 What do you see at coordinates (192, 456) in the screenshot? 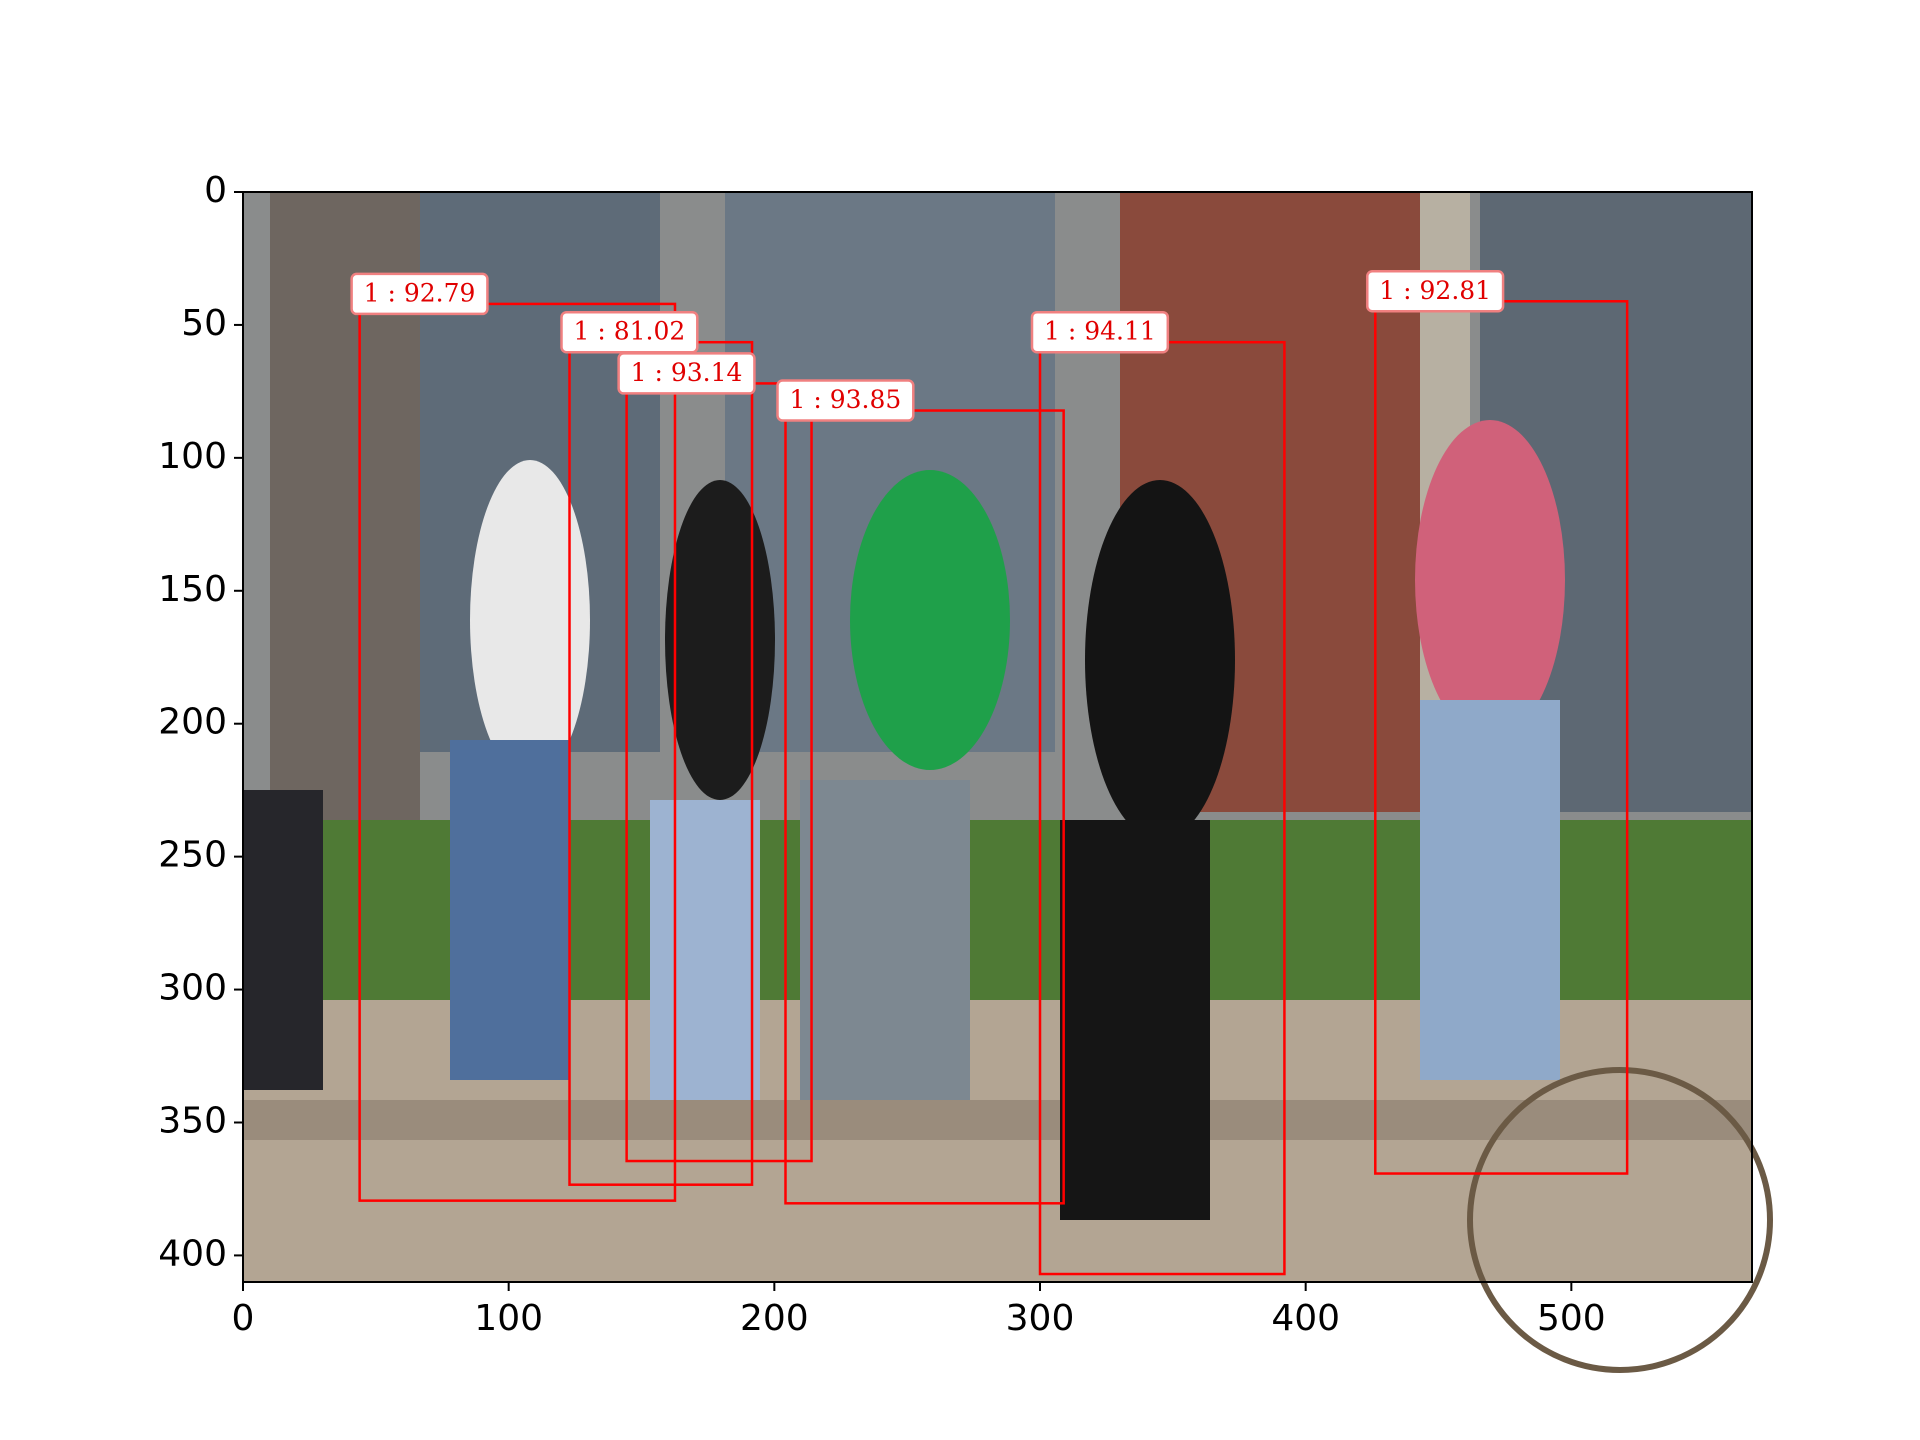
I see `y-tick-label: 100` at bounding box center [192, 456].